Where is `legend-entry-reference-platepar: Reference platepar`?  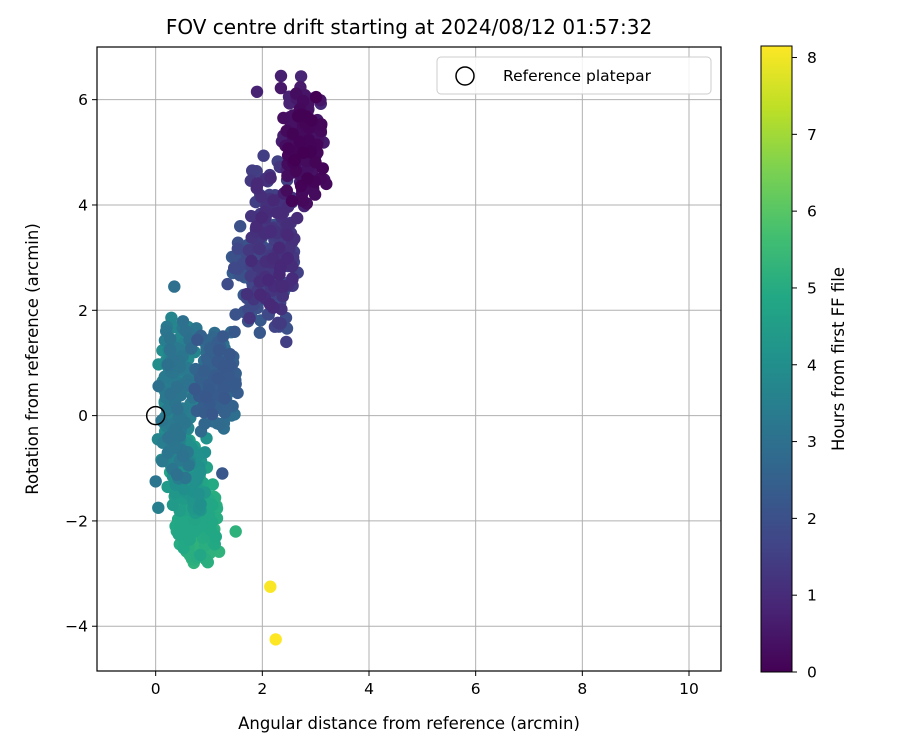 legend-entry-reference-platepar: Reference platepar is located at coordinates (577, 76).